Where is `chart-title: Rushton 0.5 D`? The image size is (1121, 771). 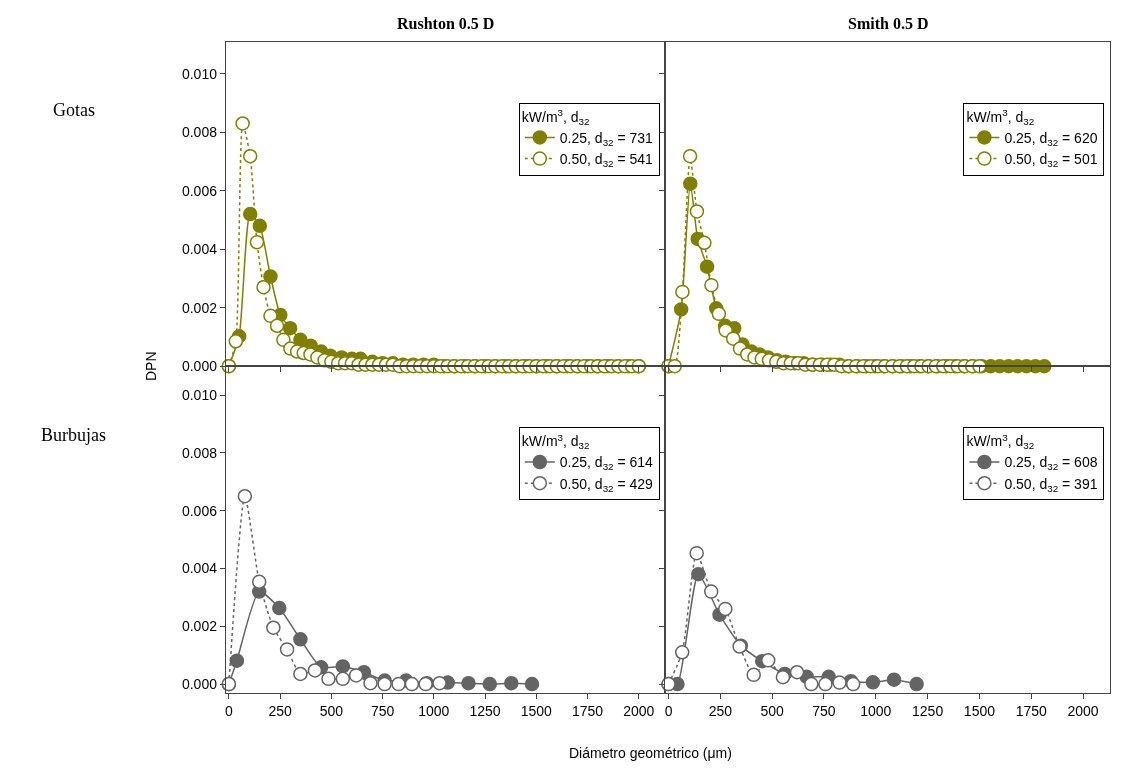 chart-title: Rushton 0.5 D is located at coordinates (446, 23).